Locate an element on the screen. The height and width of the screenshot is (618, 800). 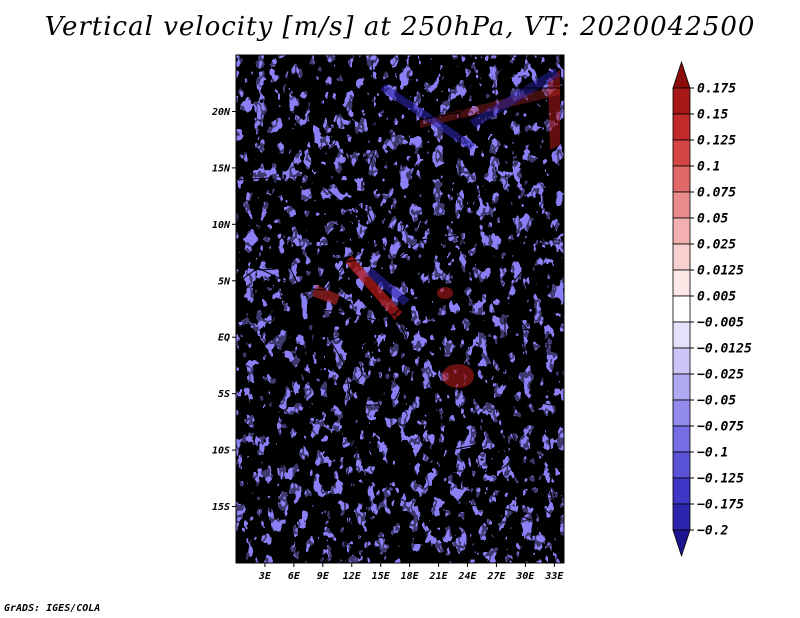
lat-label: 10N is located at coordinates (221, 225).